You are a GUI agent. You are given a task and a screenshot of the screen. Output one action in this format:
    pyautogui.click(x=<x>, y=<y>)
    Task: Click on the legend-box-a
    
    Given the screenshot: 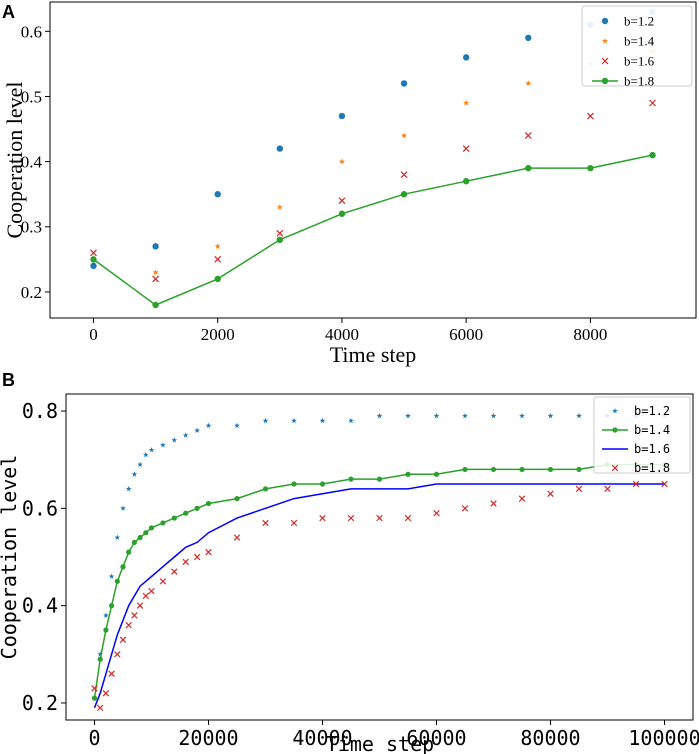 What is the action you would take?
    pyautogui.click(x=637, y=46)
    